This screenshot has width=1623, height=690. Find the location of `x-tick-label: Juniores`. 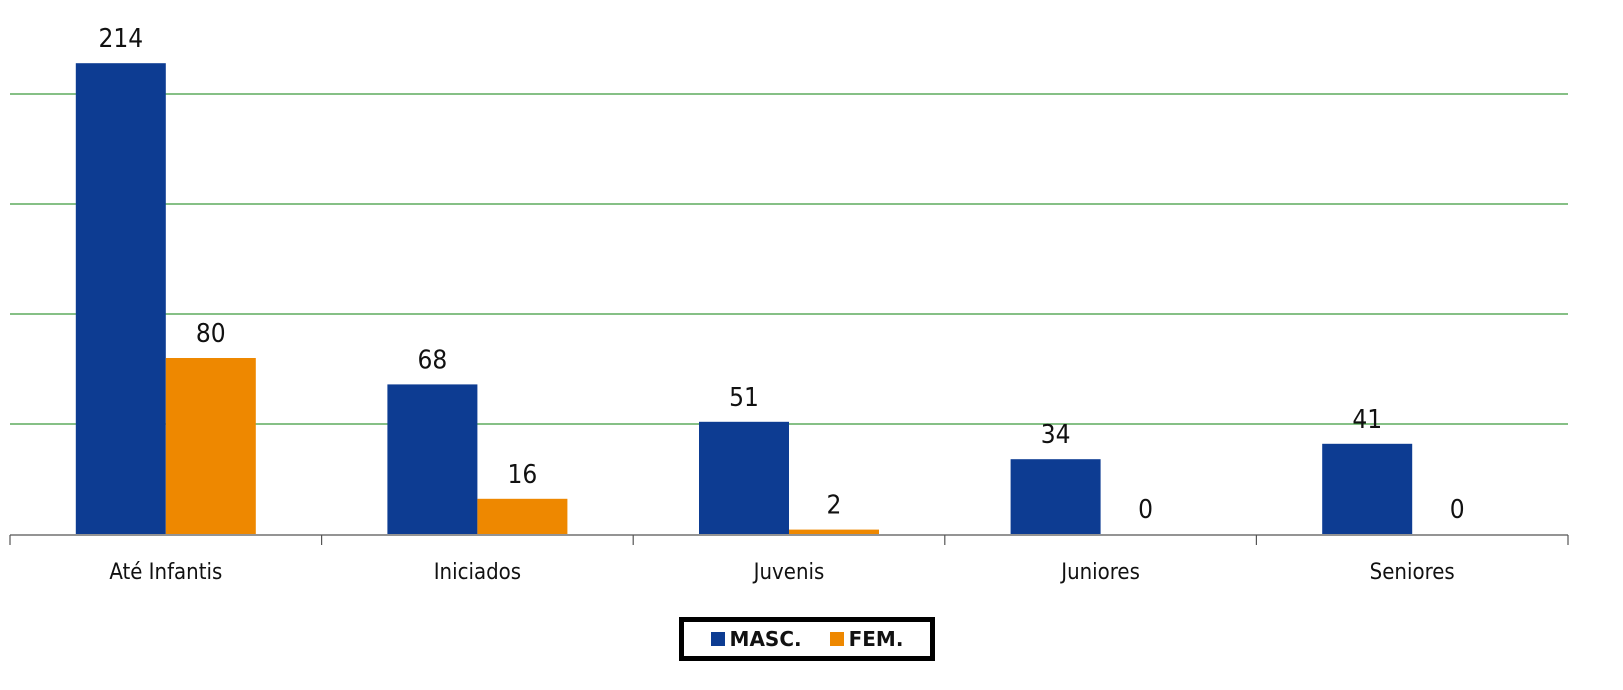

x-tick-label: Juniores is located at coordinates (1099, 572).